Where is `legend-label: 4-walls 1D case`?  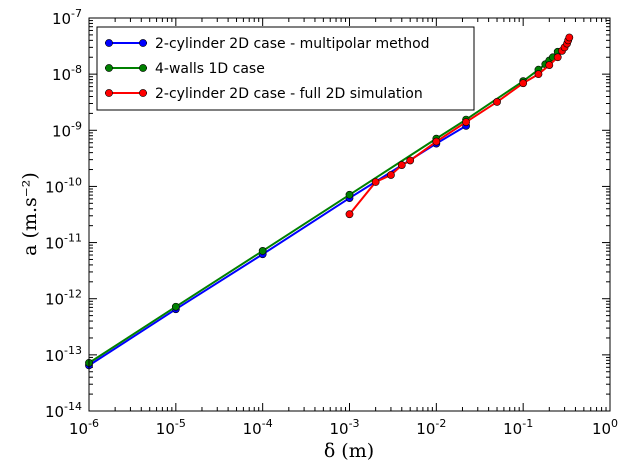
legend-label: 4-walls 1D case is located at coordinates (210, 69).